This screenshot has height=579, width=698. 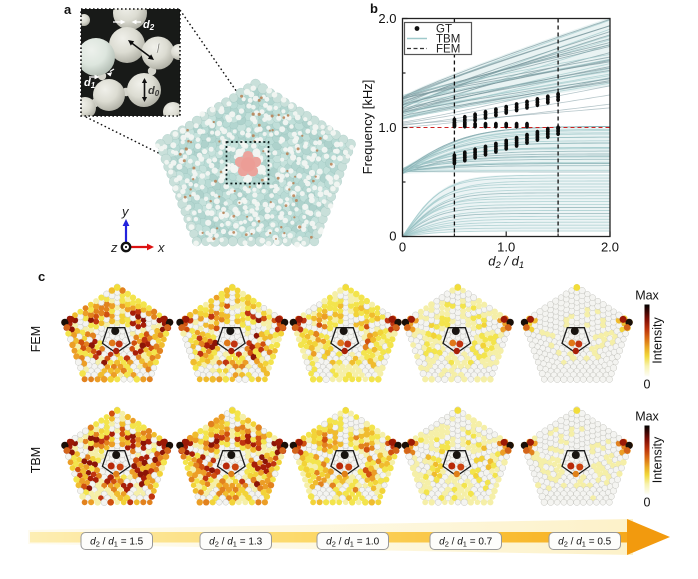 I want to click on svg-text: d2 / d1 = 1.3, so click(x=236, y=543).